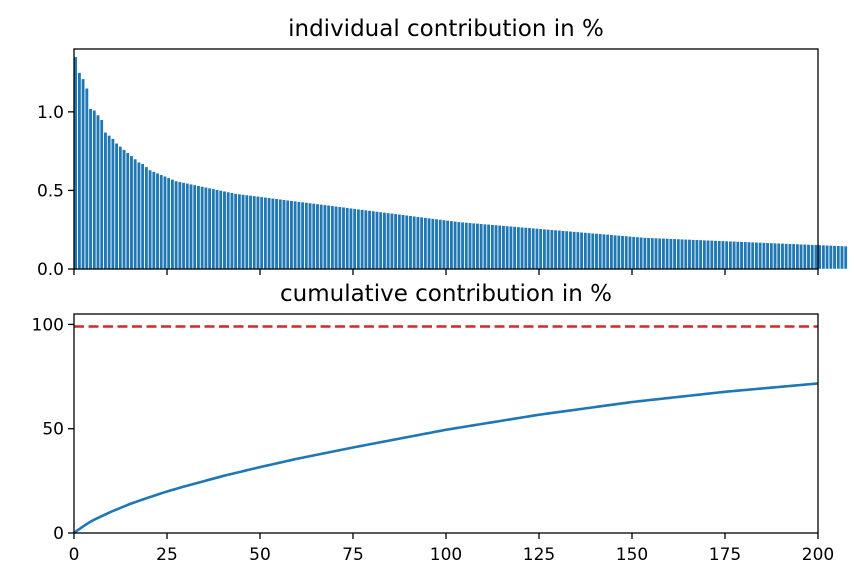 The height and width of the screenshot is (584, 855). I want to click on x-tick-label: 50, so click(260, 555).